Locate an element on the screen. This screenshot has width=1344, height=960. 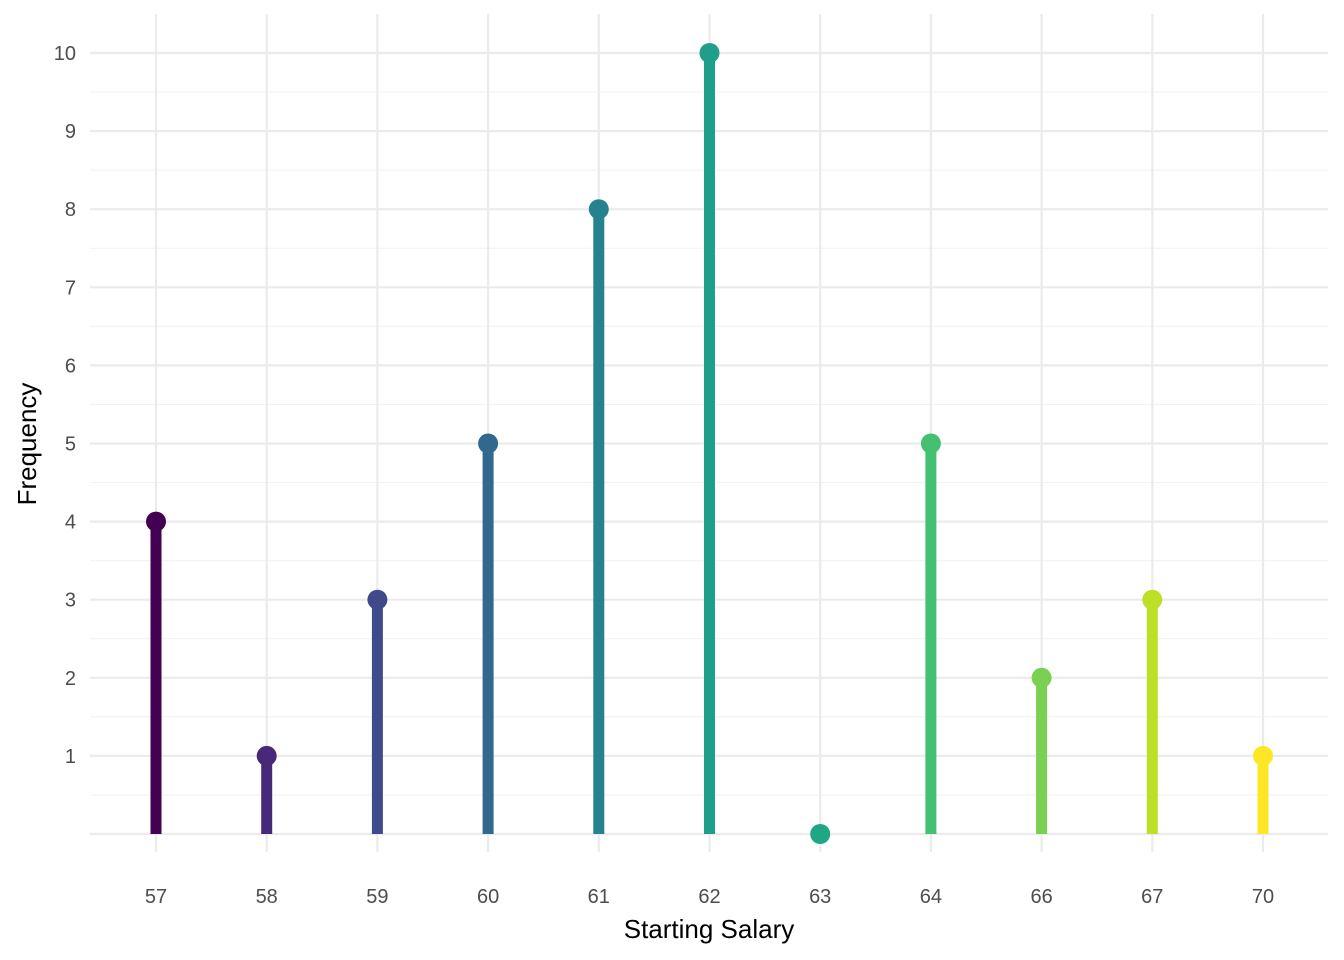
y-tick-label: 5 is located at coordinates (70, 445).